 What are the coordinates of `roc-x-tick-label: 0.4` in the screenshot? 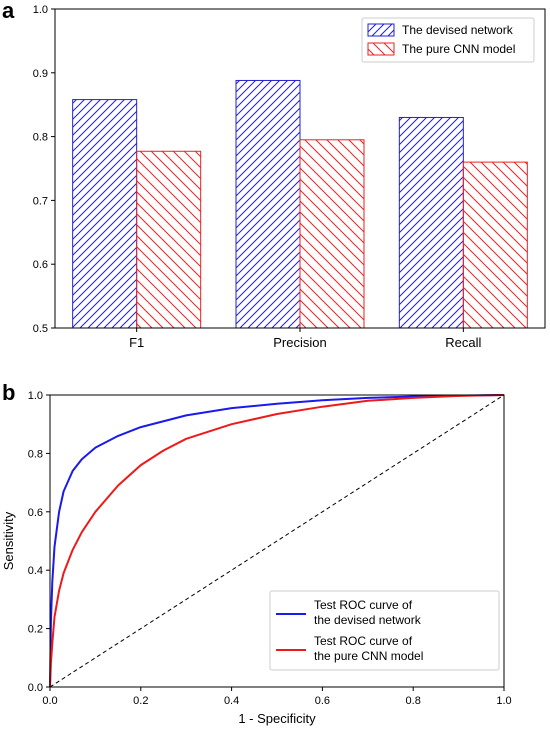 It's located at (231, 701).